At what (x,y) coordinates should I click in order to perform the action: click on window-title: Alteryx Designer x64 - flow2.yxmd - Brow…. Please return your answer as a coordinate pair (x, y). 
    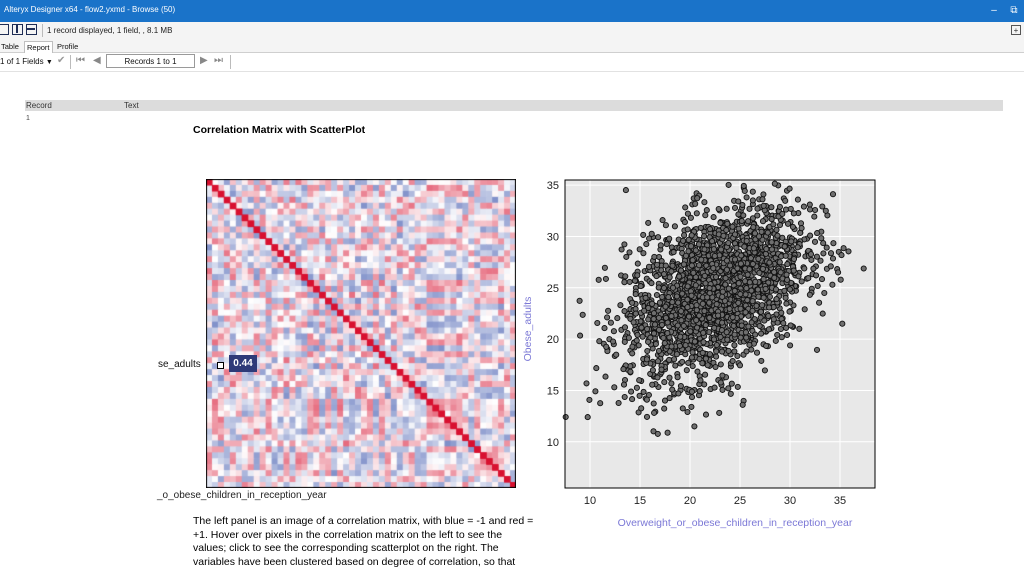
    Looking at the image, I should click on (90, 9).